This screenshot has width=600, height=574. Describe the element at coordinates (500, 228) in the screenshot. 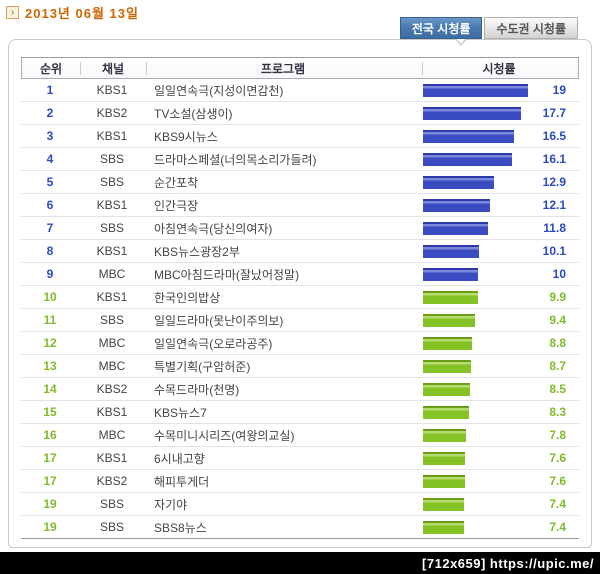

I see `rating-cell: 11.8` at that location.